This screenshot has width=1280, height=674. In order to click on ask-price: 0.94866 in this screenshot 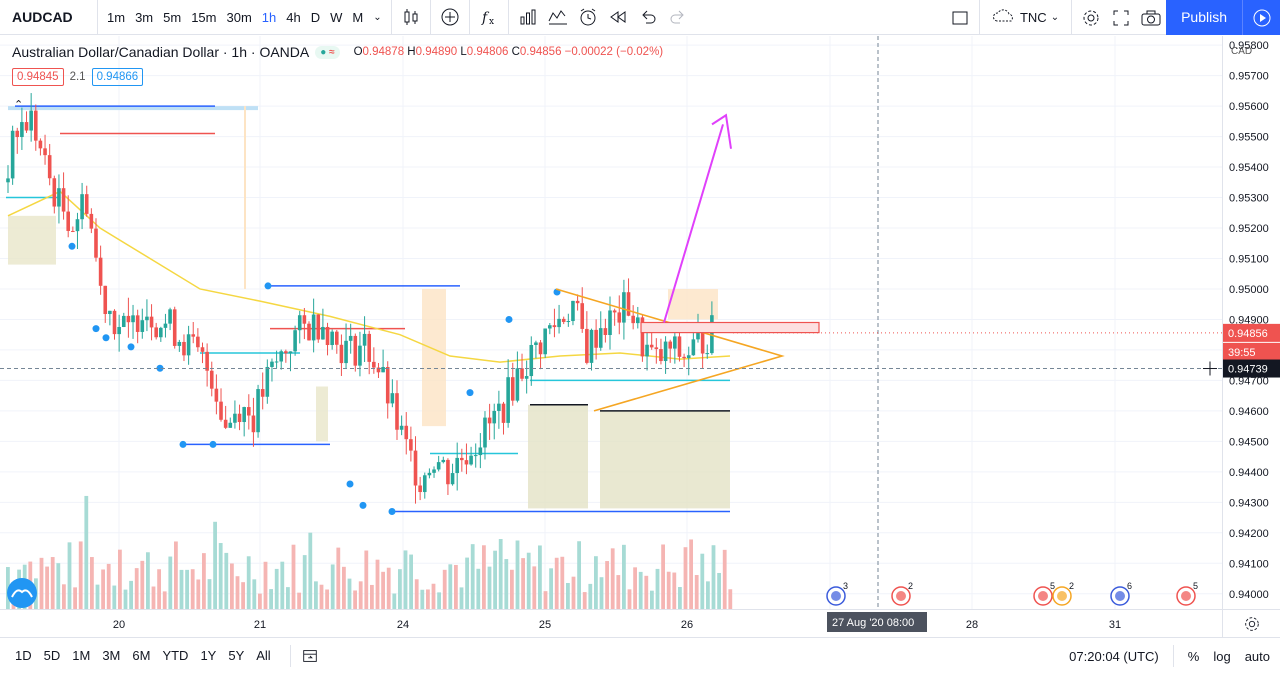, I will do `click(117, 77)`.